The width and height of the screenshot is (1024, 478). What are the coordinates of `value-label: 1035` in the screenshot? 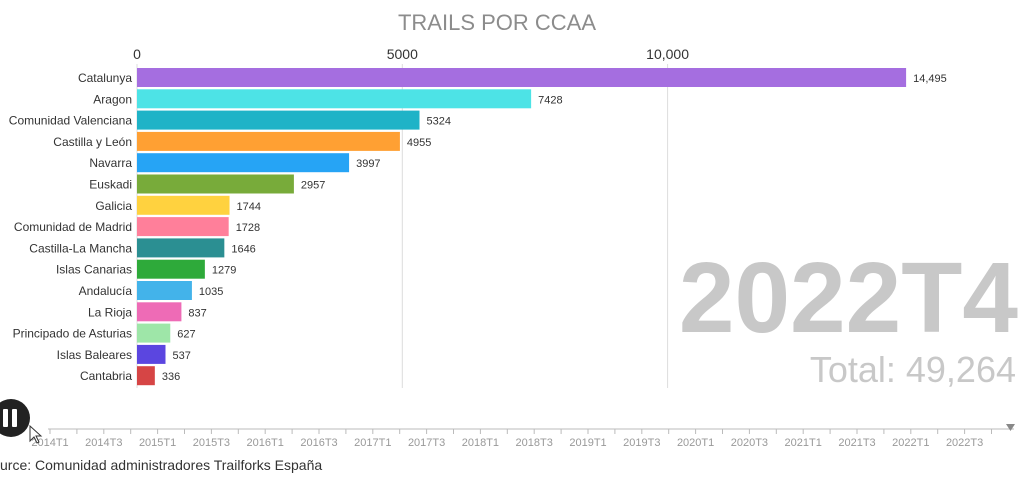 It's located at (211, 292).